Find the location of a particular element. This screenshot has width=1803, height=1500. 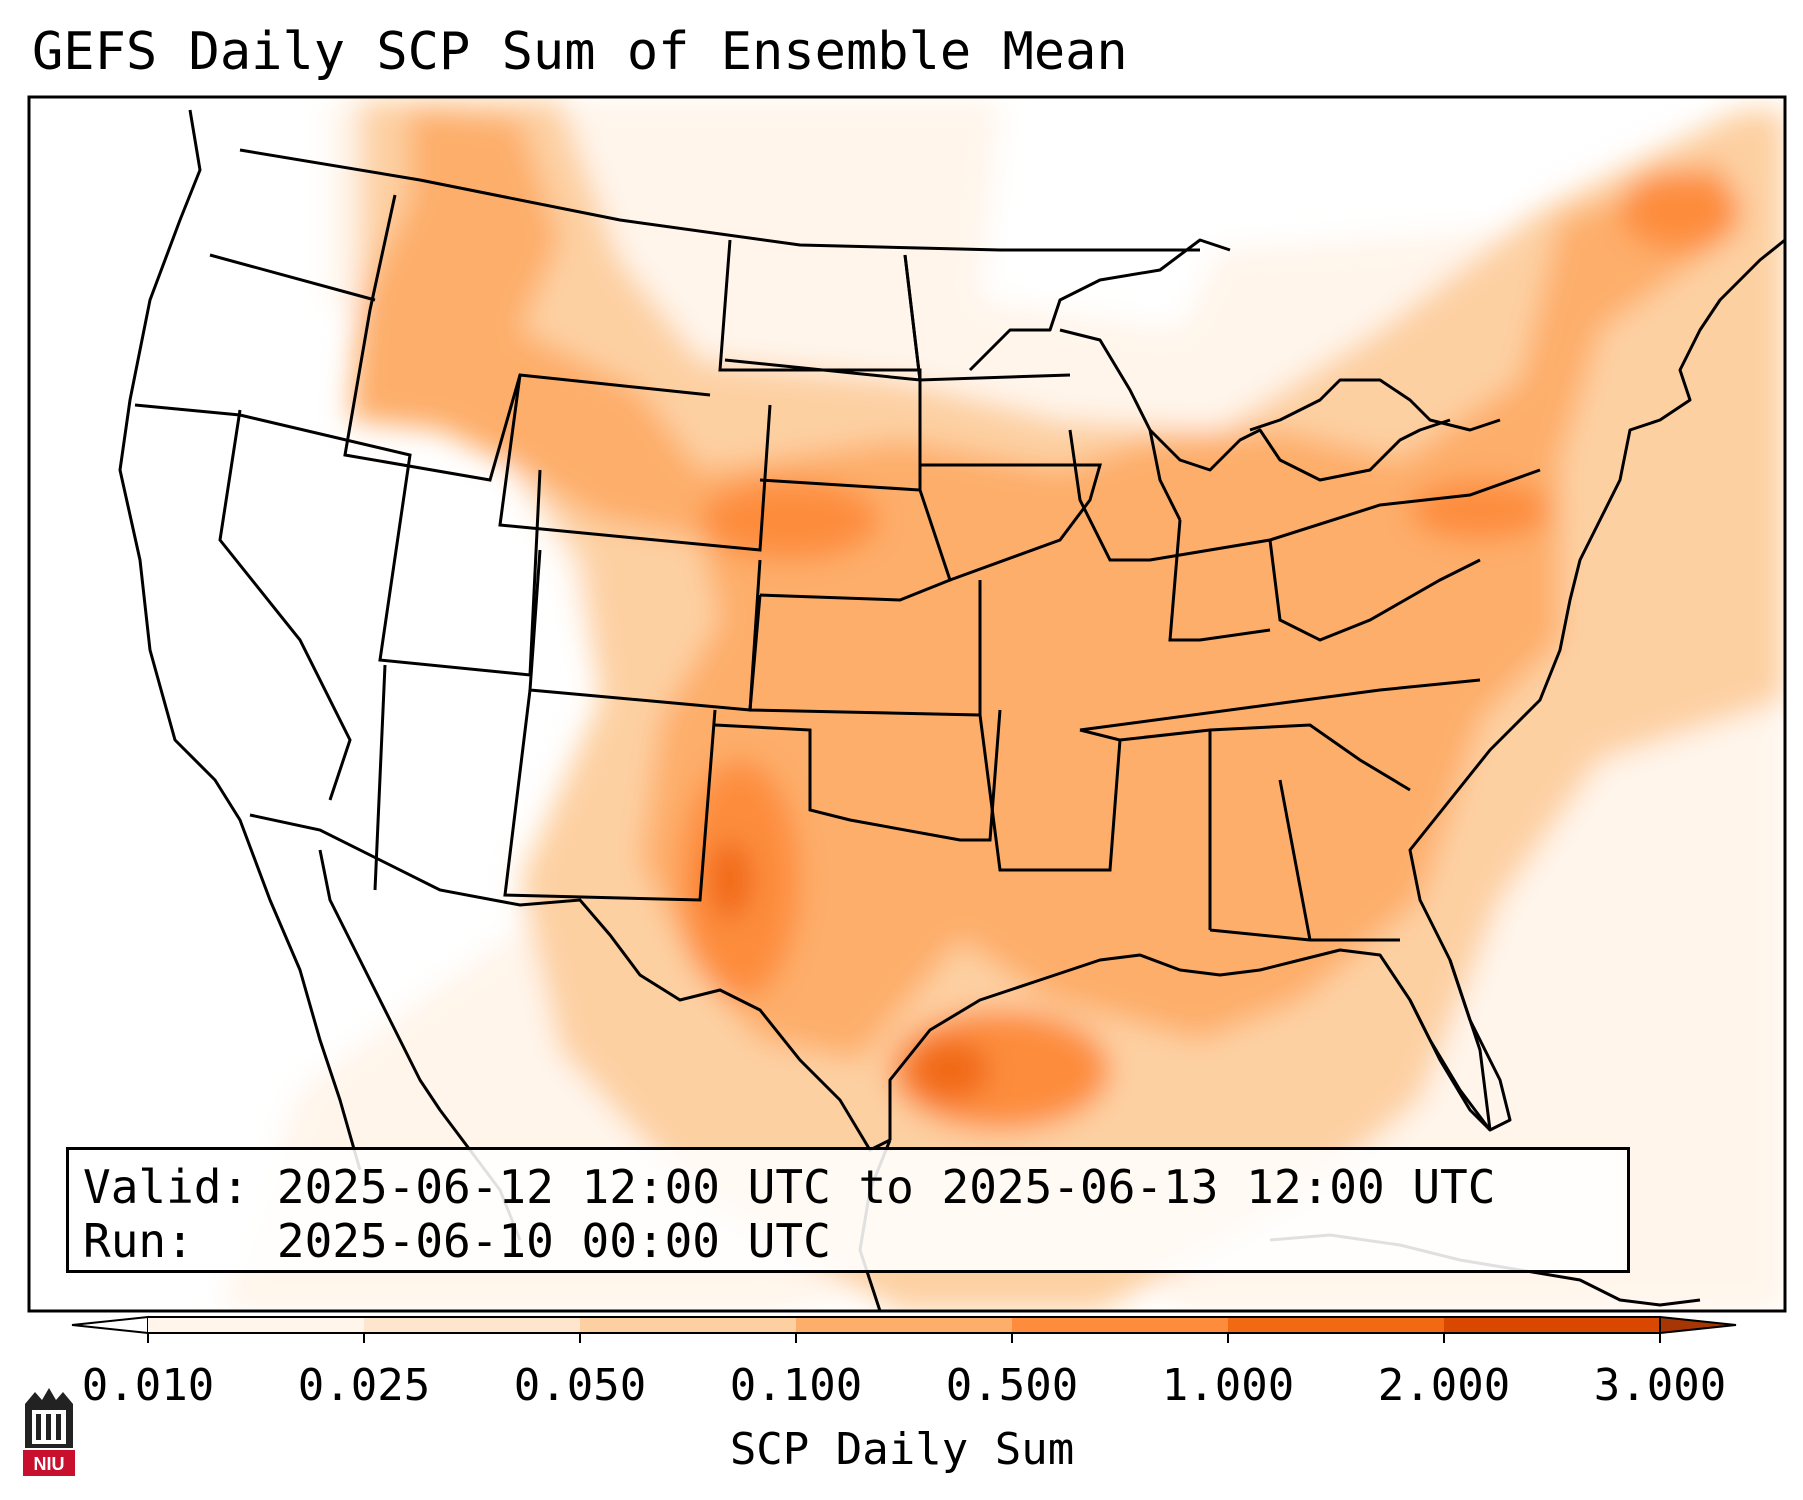

scp-core-pennsylvania is located at coordinates (1480, 510).